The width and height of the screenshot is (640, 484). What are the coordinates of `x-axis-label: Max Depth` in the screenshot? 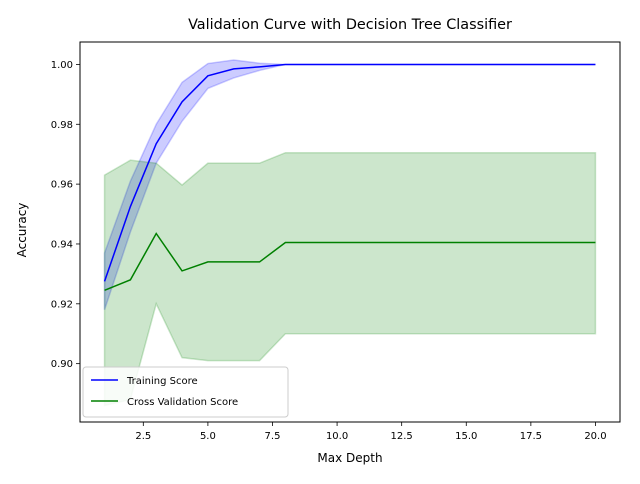 It's located at (349, 458).